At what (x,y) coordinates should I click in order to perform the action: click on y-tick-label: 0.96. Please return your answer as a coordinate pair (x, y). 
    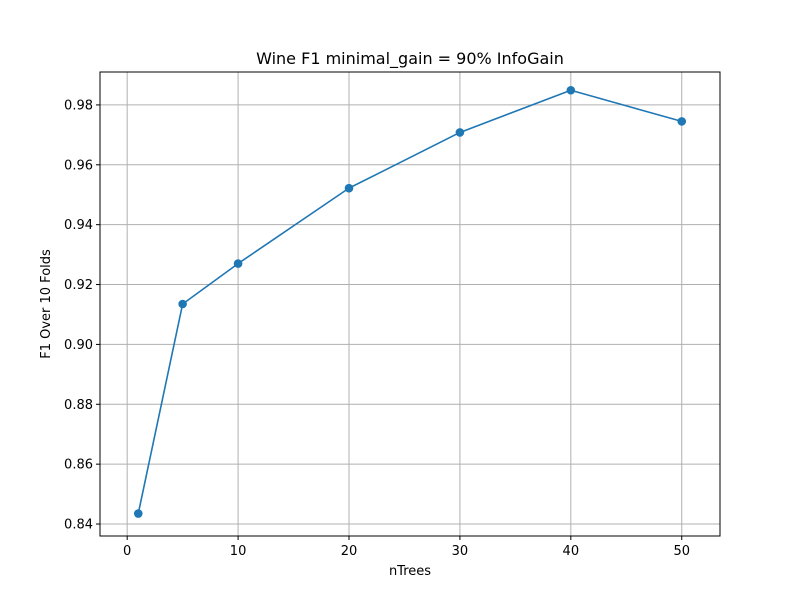
    Looking at the image, I should click on (78, 165).